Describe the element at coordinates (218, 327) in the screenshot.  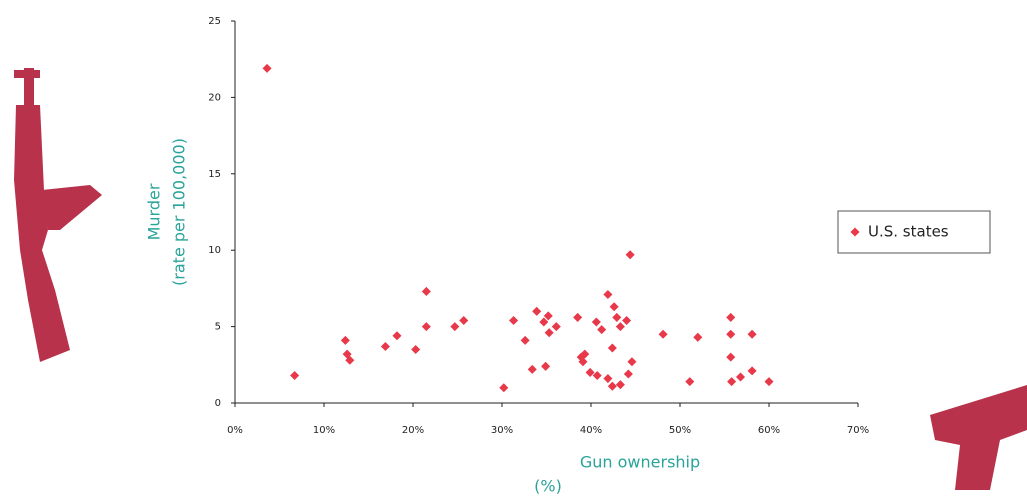
I see `y-tick-label: 5` at that location.